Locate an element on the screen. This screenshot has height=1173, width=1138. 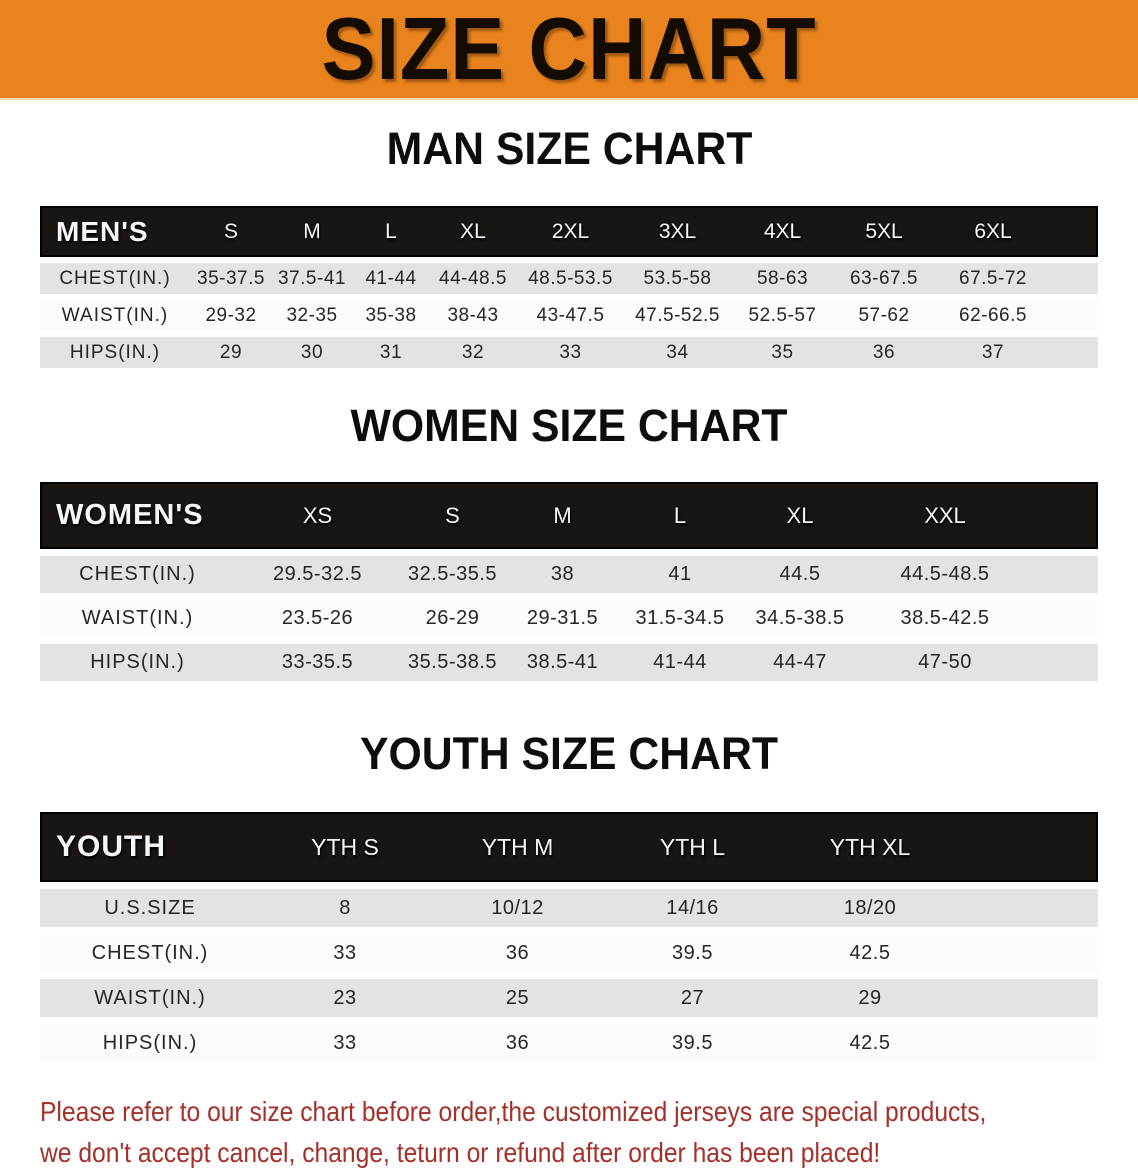
group-label: YOUTH is located at coordinates (150, 847).